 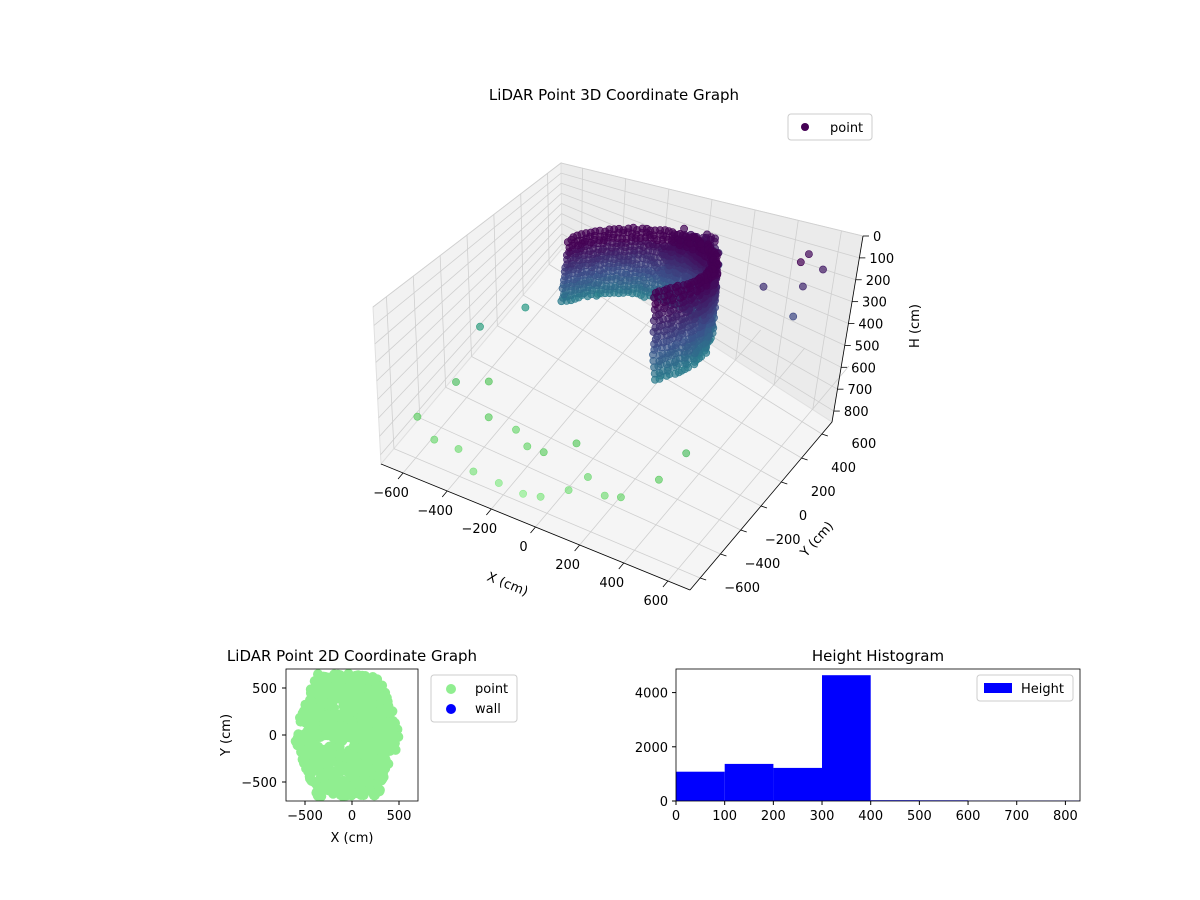 I want to click on y-tick-label: −400, so click(x=763, y=564).